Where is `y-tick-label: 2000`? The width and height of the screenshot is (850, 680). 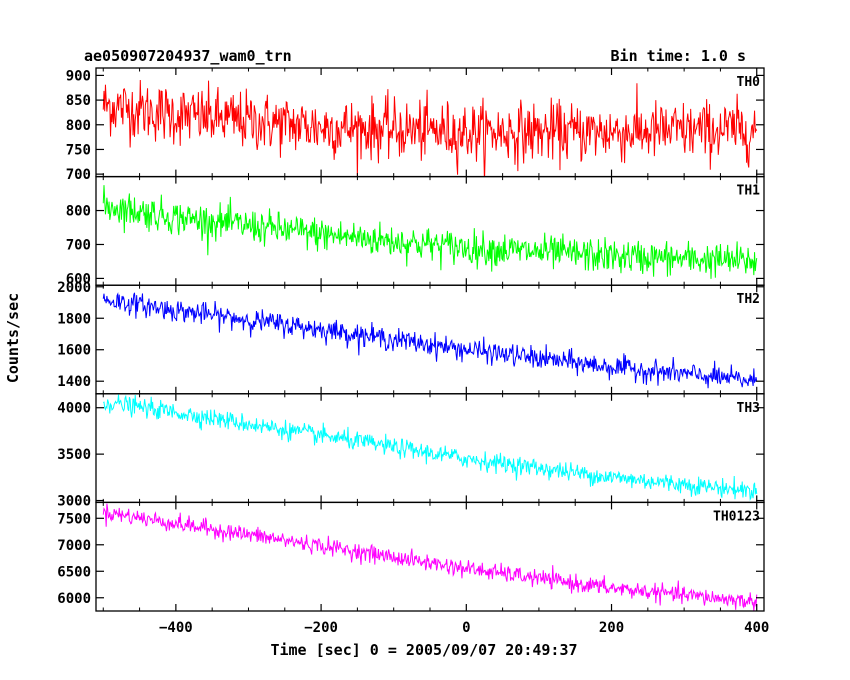
y-tick-label: 2000 is located at coordinates (74, 288).